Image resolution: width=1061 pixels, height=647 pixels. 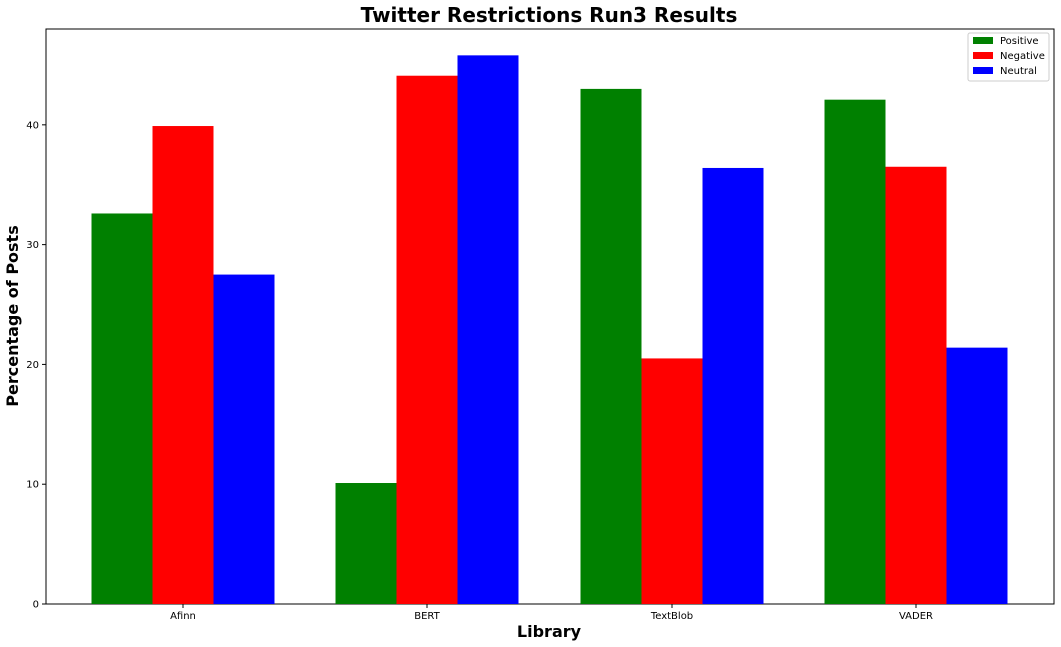 What do you see at coordinates (549, 15) in the screenshot?
I see `chart-title: Twitter Restrictions Run3 Results` at bounding box center [549, 15].